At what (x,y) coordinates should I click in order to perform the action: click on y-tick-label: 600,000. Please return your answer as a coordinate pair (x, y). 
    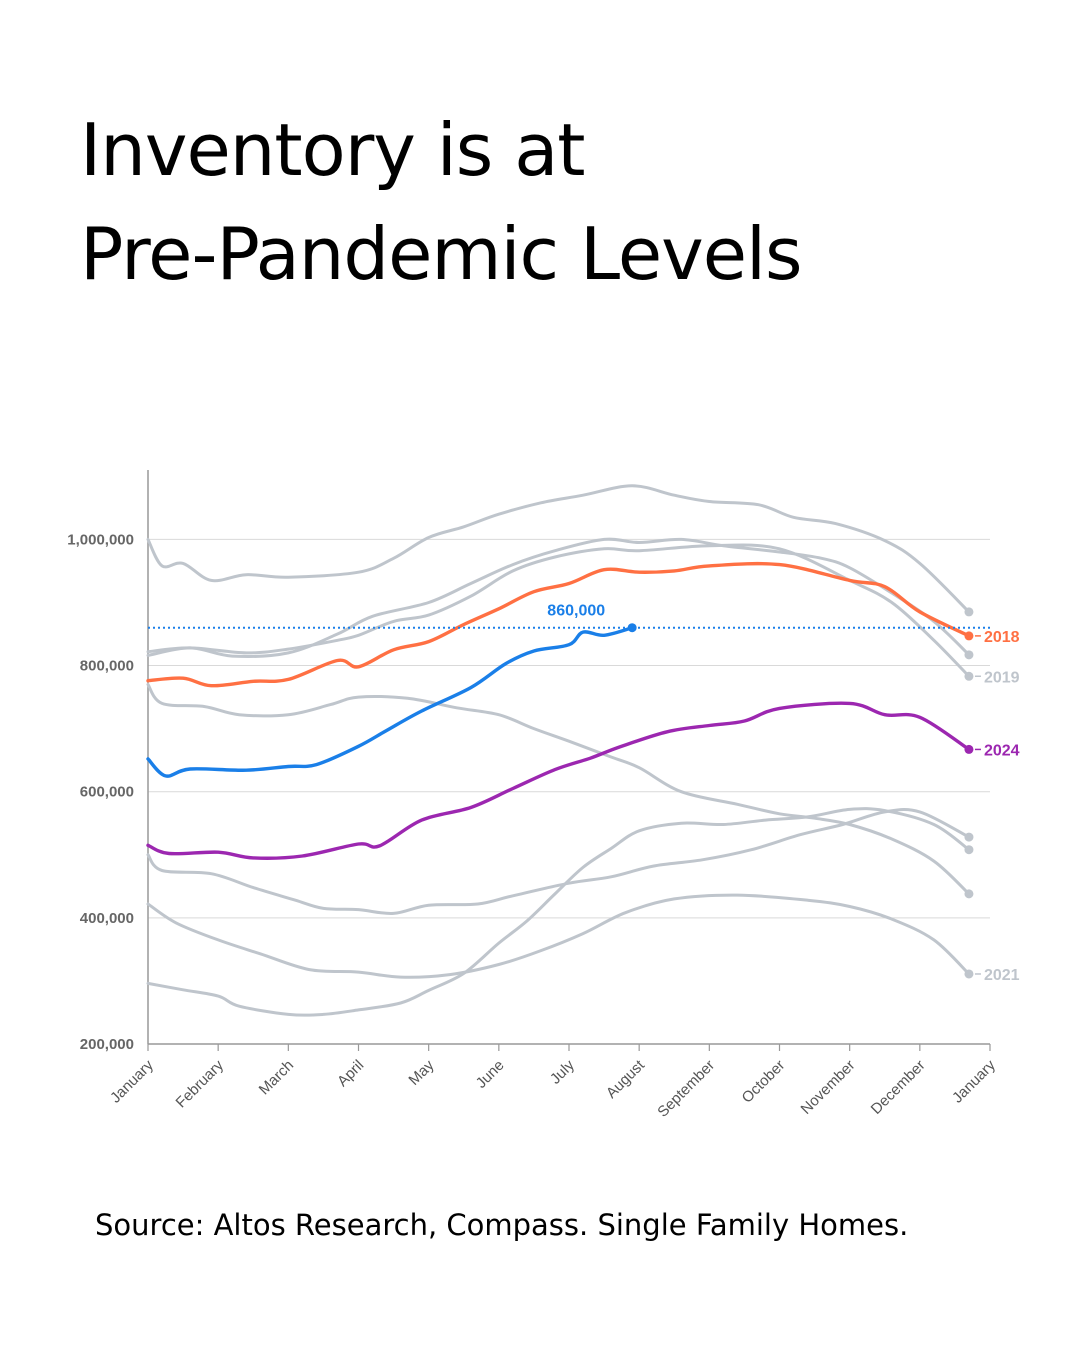
    Looking at the image, I should click on (107, 792).